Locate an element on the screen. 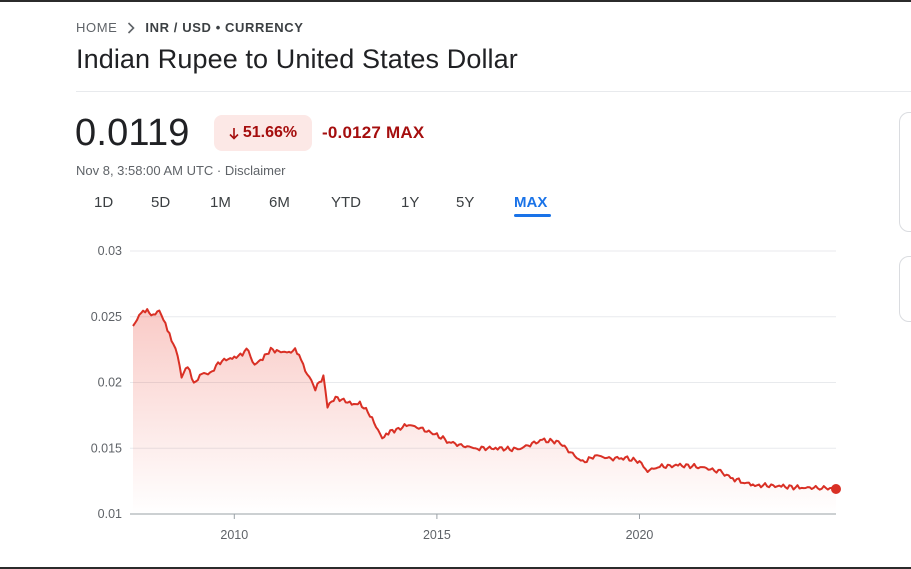  tab-ytd: YTD is located at coordinates (346, 202).